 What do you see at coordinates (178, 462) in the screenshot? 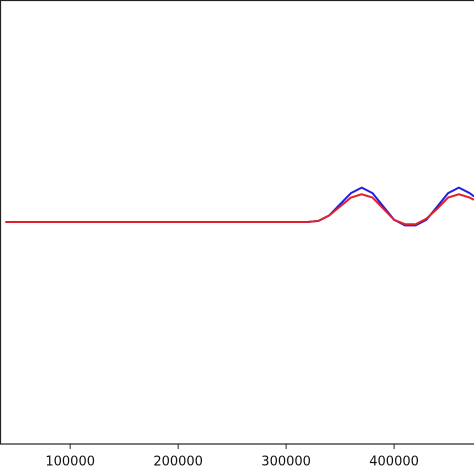
I see `x-tick-label: 200000` at bounding box center [178, 462].